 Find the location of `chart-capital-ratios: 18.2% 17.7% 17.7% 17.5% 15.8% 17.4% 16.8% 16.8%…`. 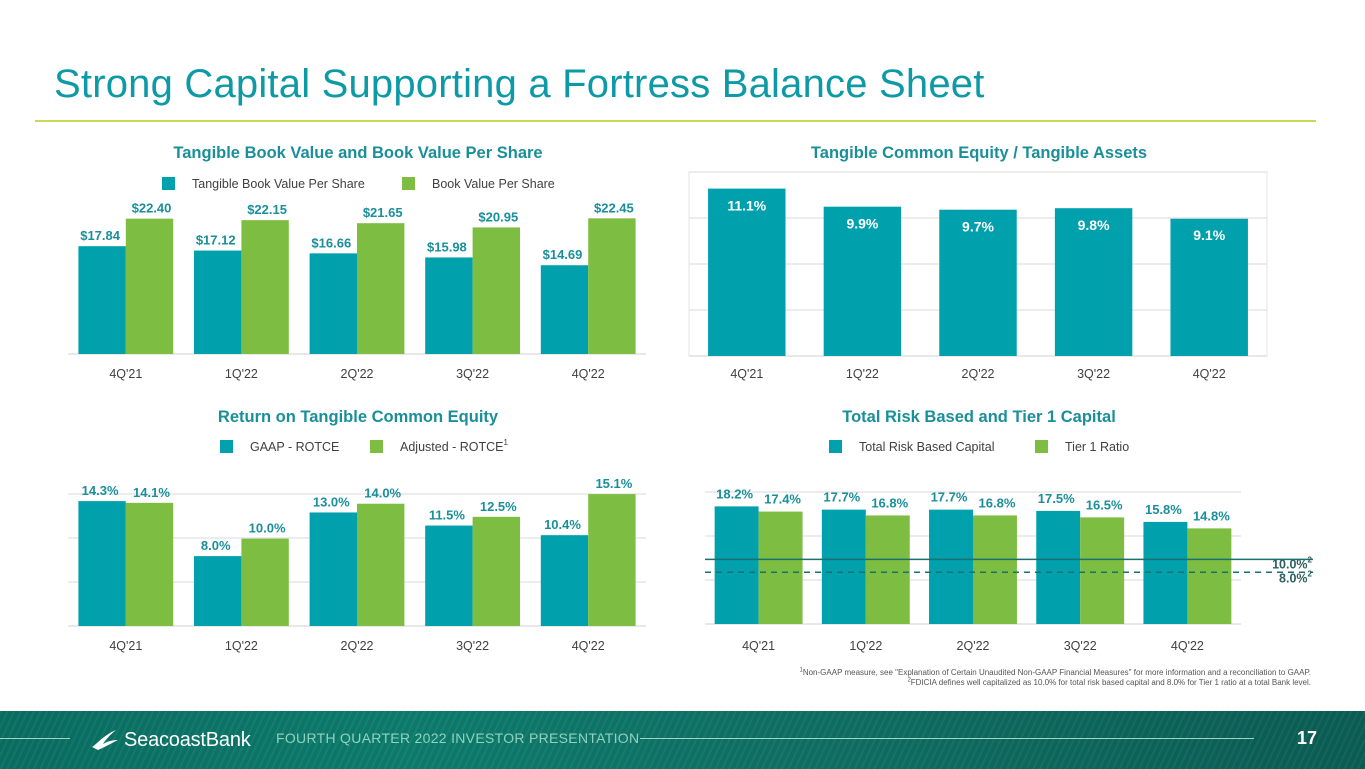

chart-capital-ratios: 18.2% 17.7% 17.7% 17.5% 15.8% 17.4% 16.8% 16.8%… is located at coordinates (1009, 546).